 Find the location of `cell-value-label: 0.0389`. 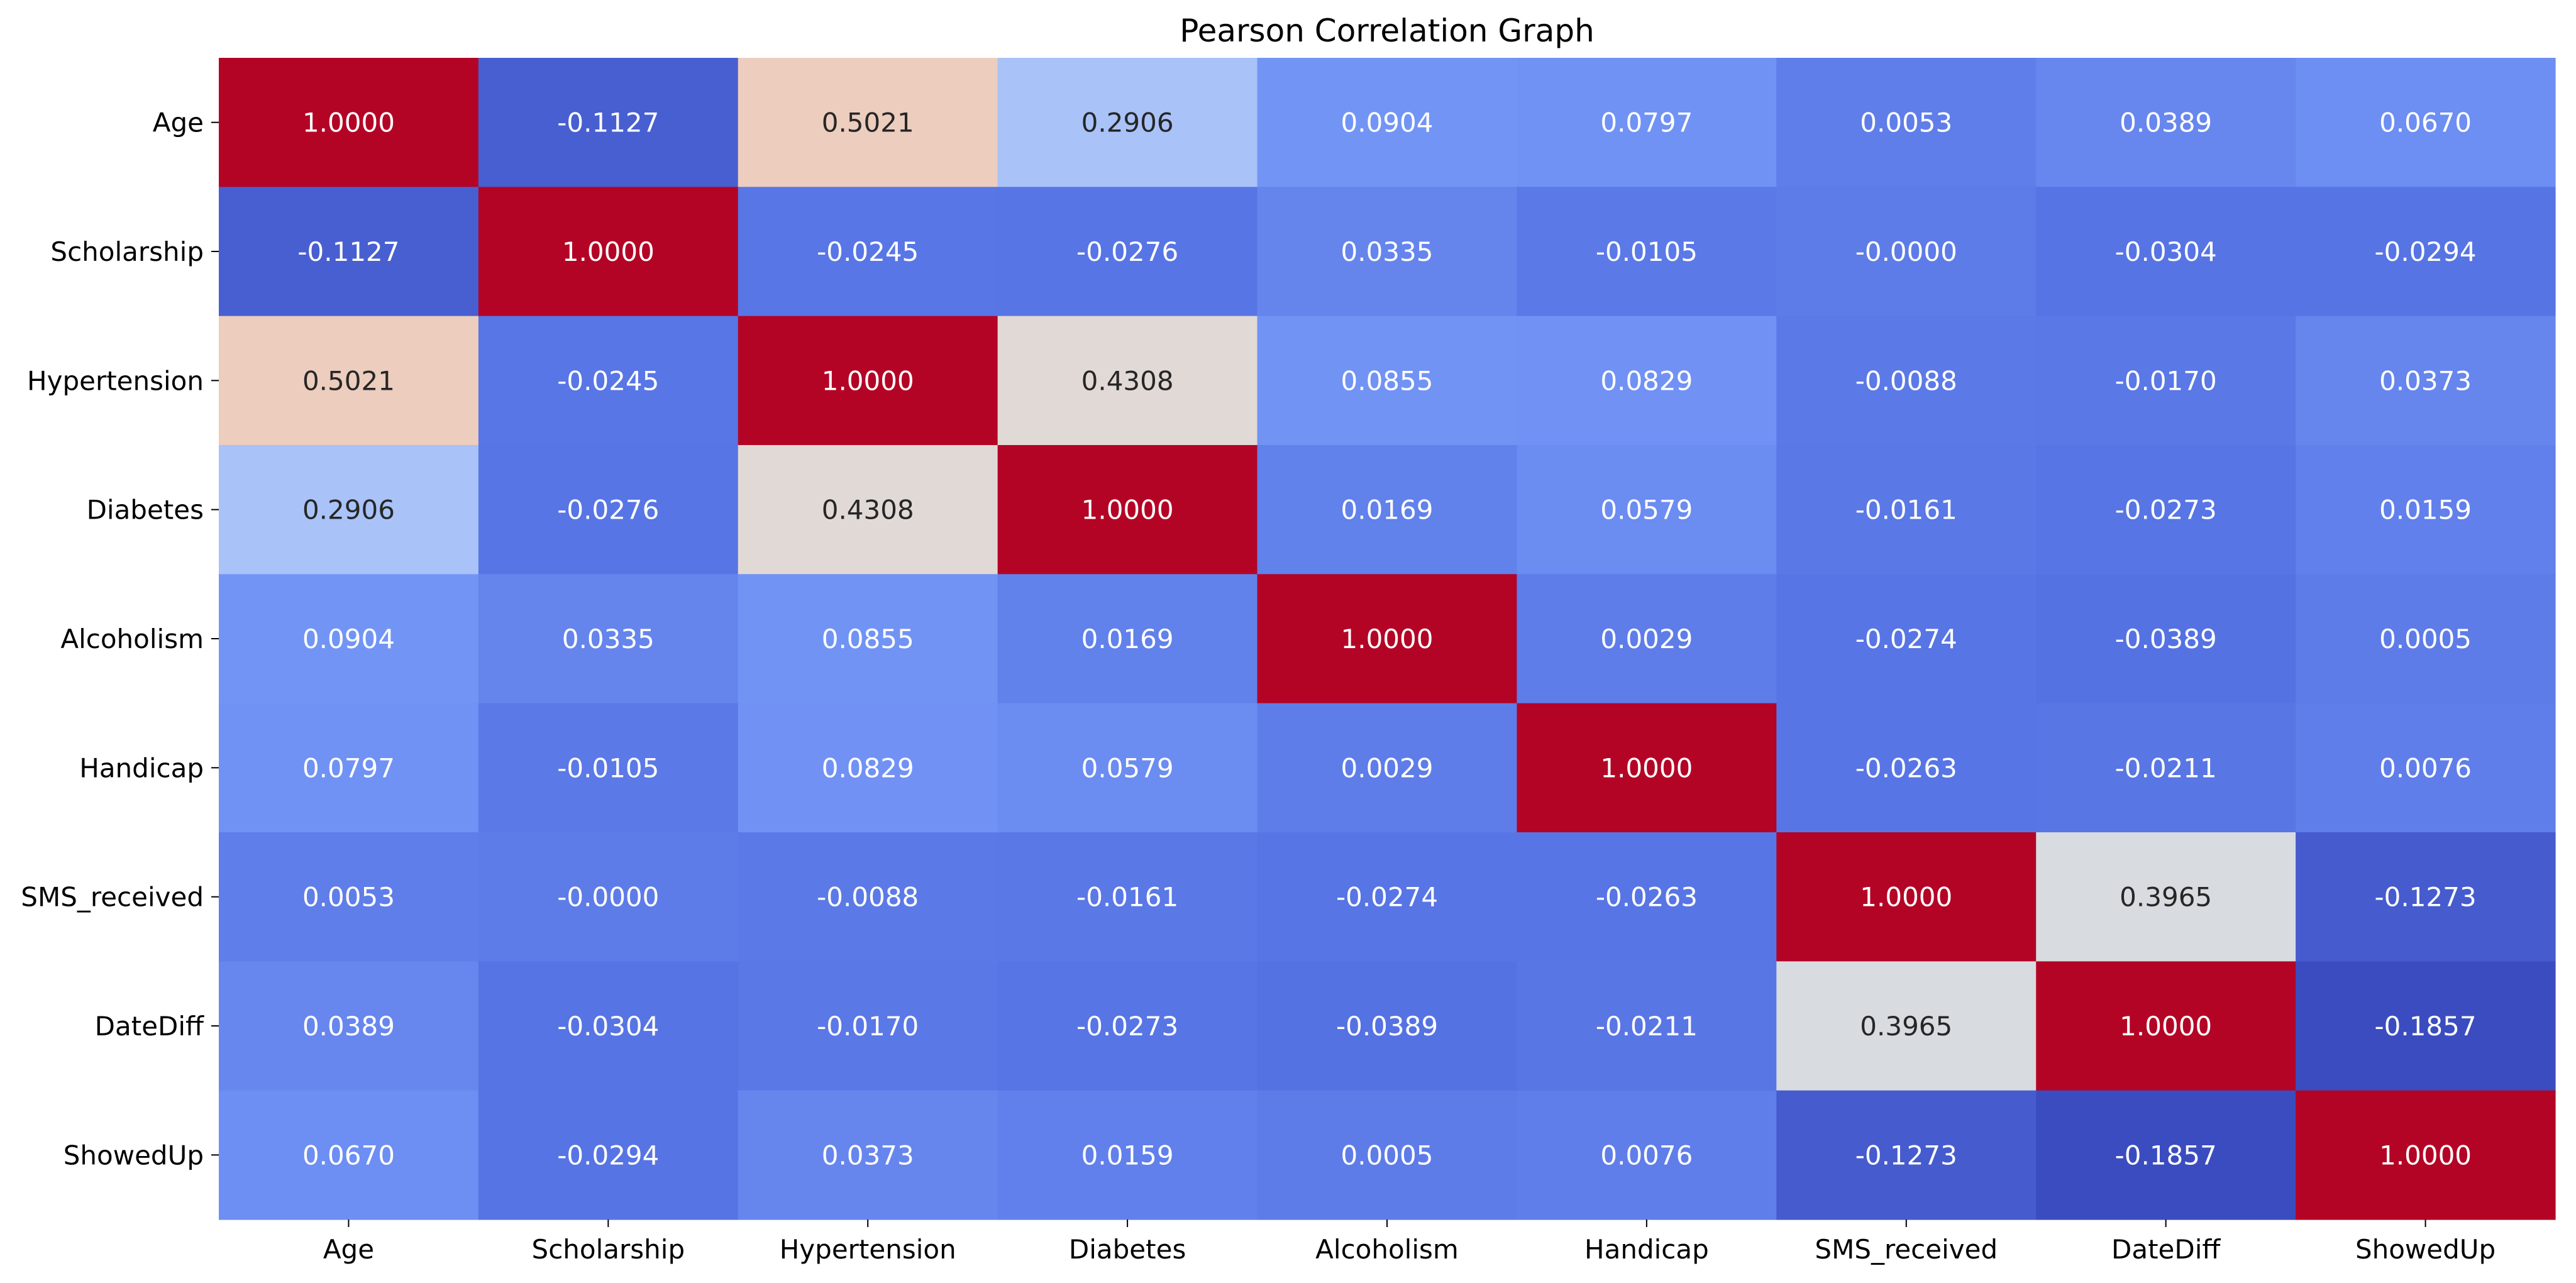

cell-value-label: 0.0389 is located at coordinates (2166, 122).